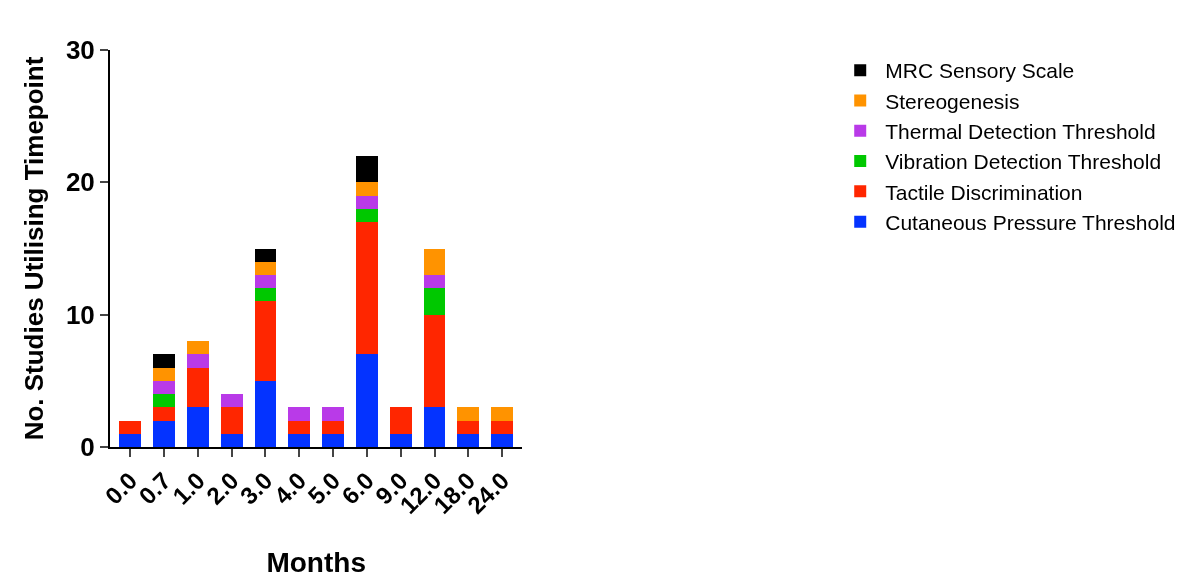 The height and width of the screenshot is (585, 1193). Describe the element at coordinates (952, 101) in the screenshot. I see `legend-label: Stereogenesis` at that location.